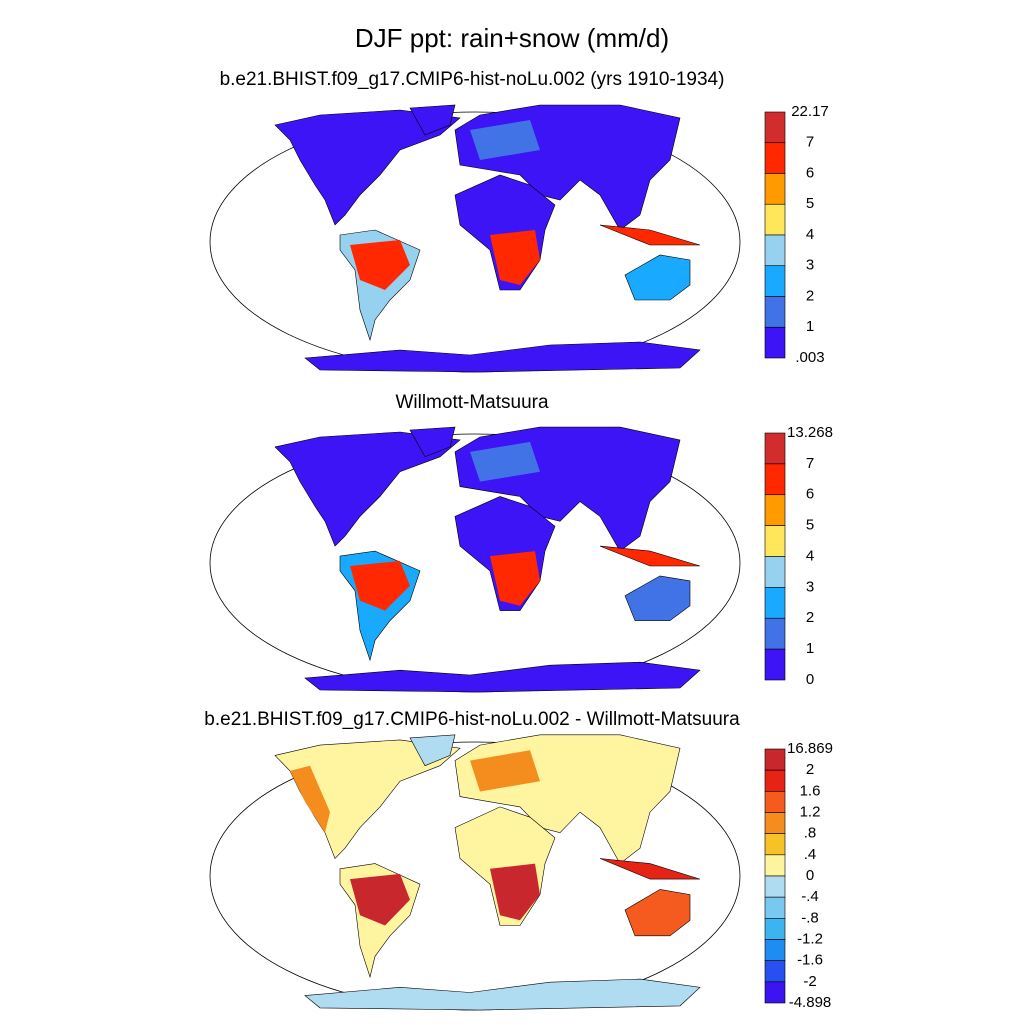 Image resolution: width=1024 pixels, height=1029 pixels. Describe the element at coordinates (810, 854) in the screenshot. I see `colorbar-label: .4` at that location.